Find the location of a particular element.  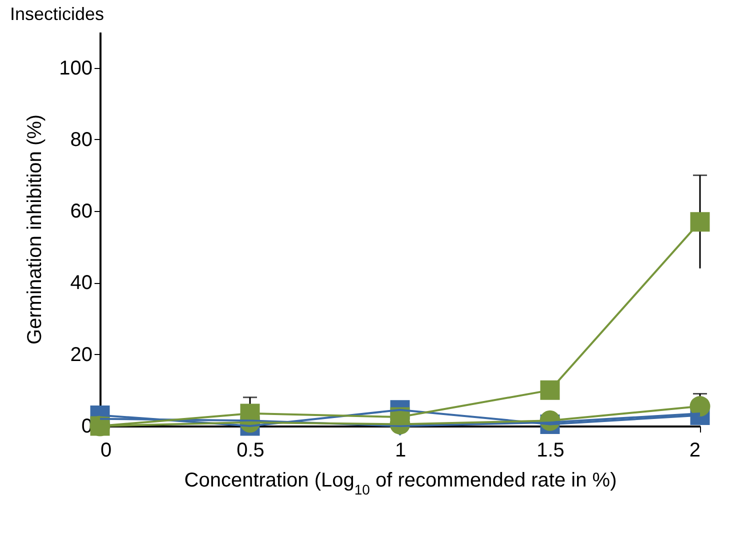

y-tick-label: 100 is located at coordinates (75, 68).